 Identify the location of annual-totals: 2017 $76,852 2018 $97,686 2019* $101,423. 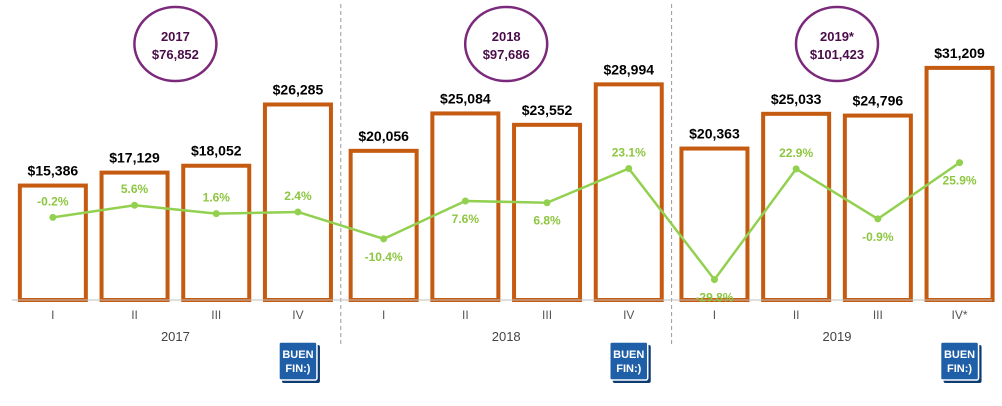
(506, 44).